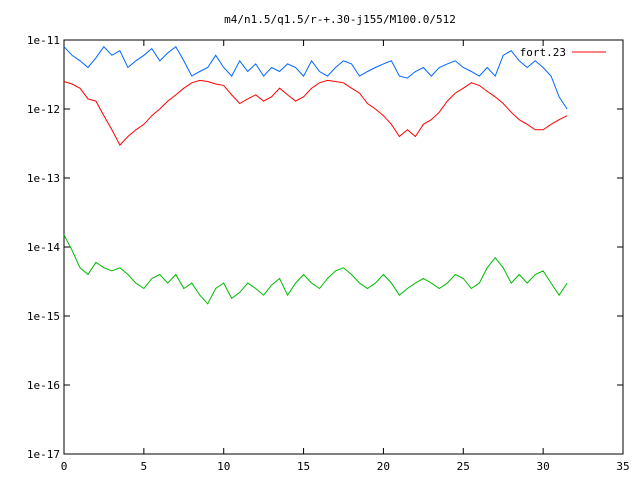 The width and height of the screenshot is (640, 480). Describe the element at coordinates (622, 466) in the screenshot. I see `x-tick-label: 35` at that location.